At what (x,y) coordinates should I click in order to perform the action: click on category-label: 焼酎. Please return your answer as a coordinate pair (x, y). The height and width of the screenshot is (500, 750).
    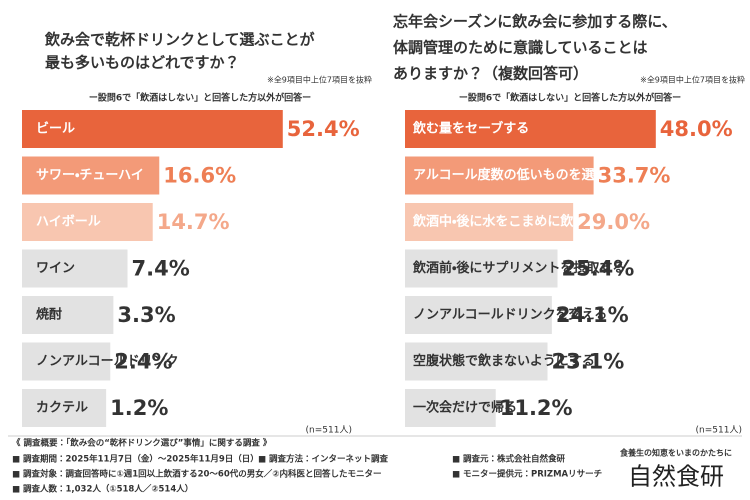
    Looking at the image, I should click on (49, 315).